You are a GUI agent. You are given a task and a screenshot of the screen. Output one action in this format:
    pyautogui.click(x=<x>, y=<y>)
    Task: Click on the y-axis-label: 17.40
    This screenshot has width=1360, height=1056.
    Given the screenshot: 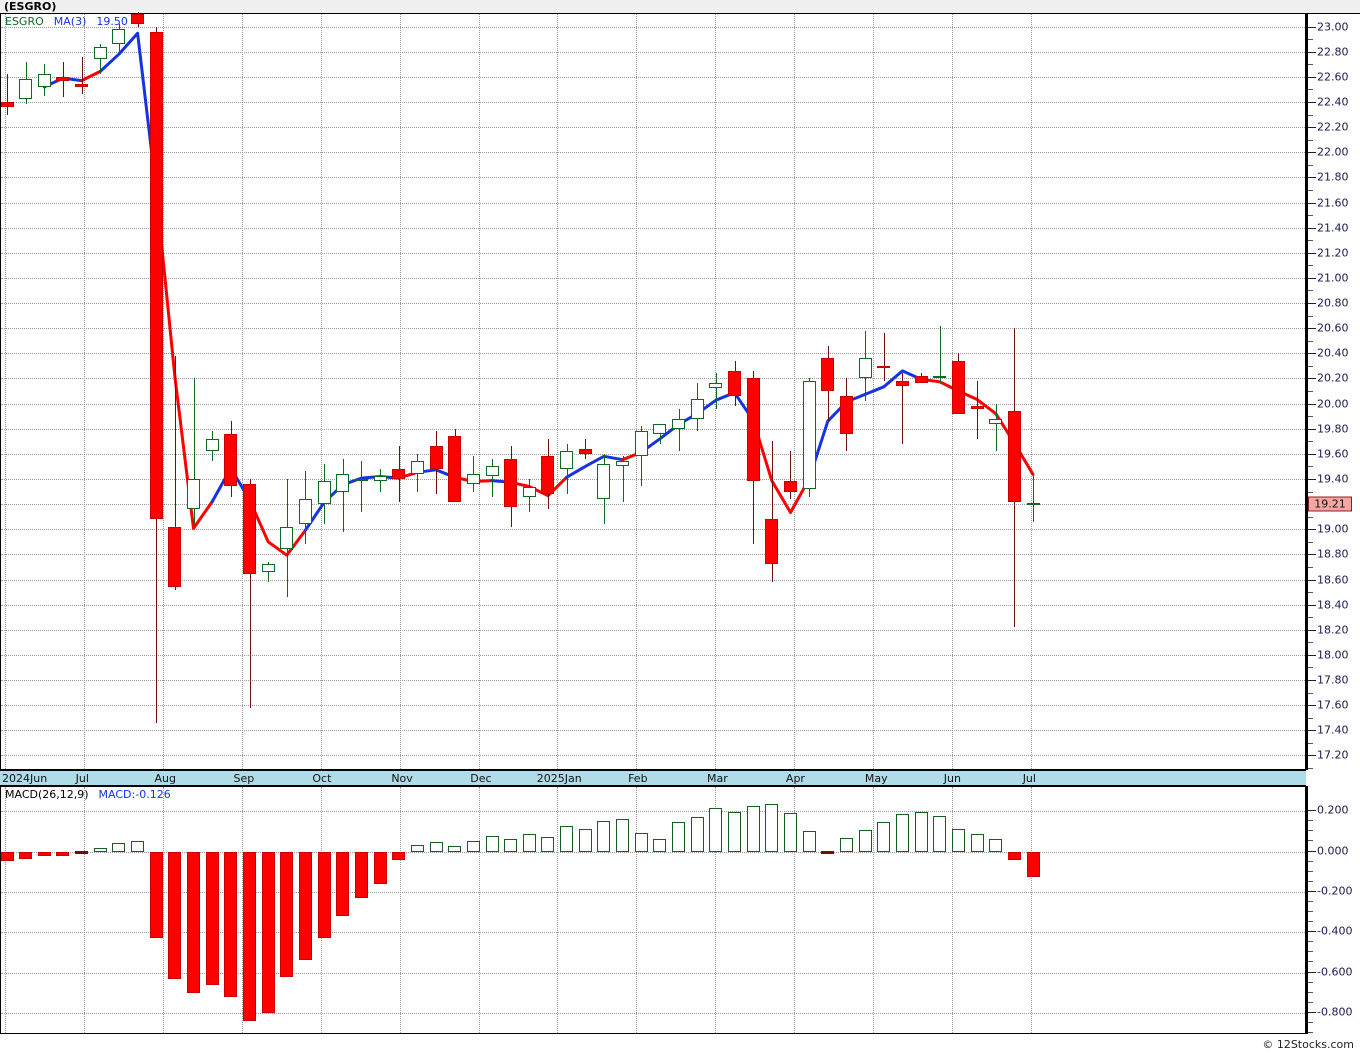 What is the action you would take?
    pyautogui.click(x=1333, y=730)
    